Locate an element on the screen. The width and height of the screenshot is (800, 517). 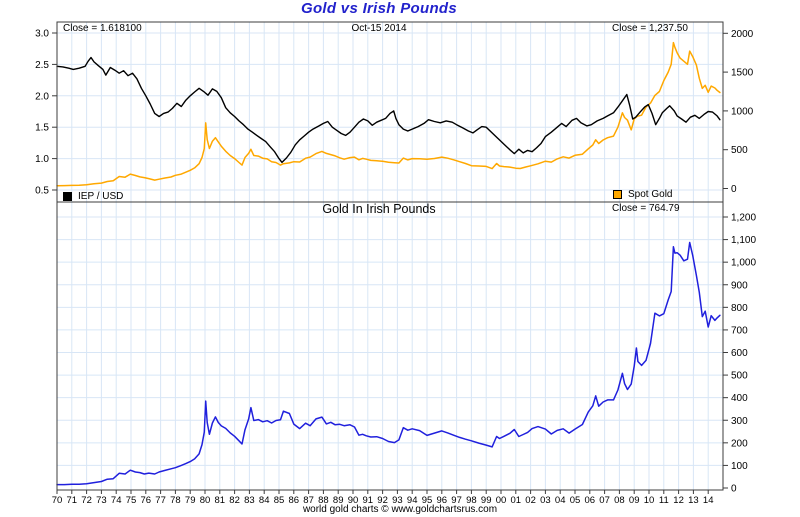
svg-text: 84 is located at coordinates (264, 500).